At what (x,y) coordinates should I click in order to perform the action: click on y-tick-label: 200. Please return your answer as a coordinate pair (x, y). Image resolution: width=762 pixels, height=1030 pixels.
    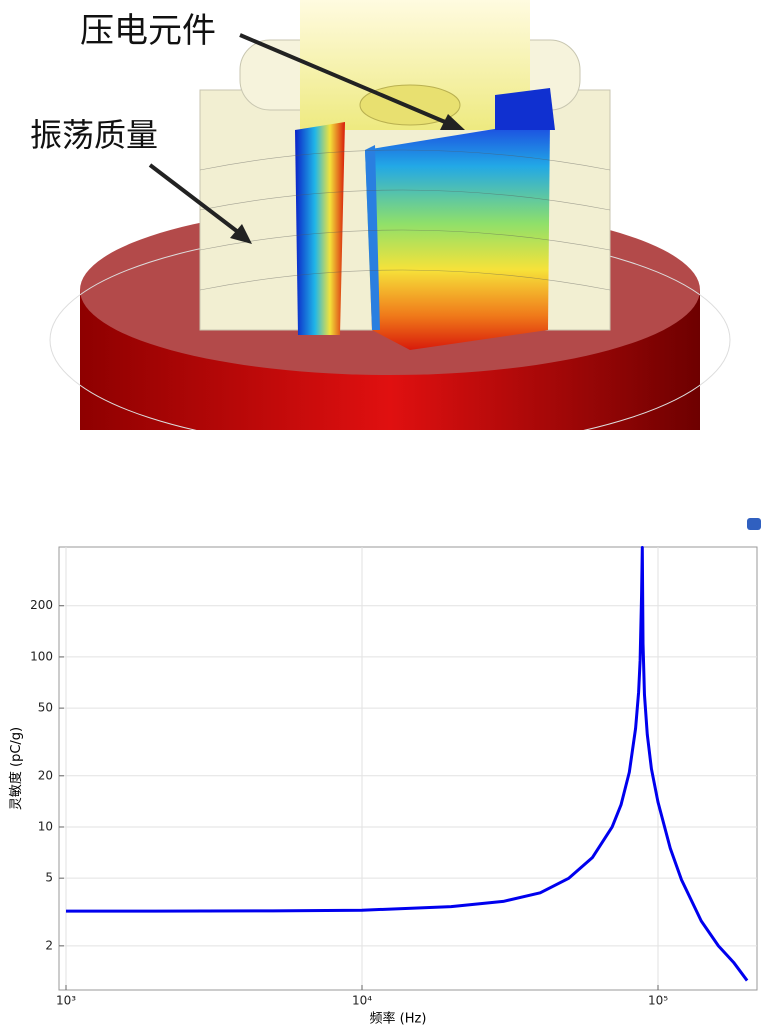
    Looking at the image, I should click on (41, 605).